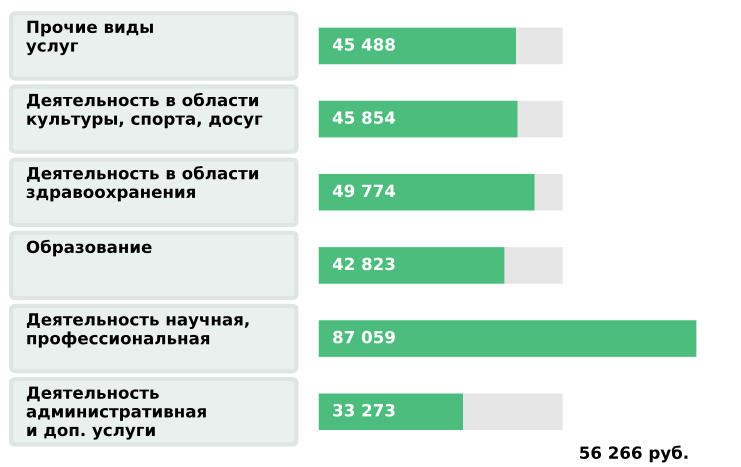 This screenshot has width=741, height=467. Describe the element at coordinates (89, 38) in the screenshot. I see `y-tick-label: Прочие виды услуг` at that location.